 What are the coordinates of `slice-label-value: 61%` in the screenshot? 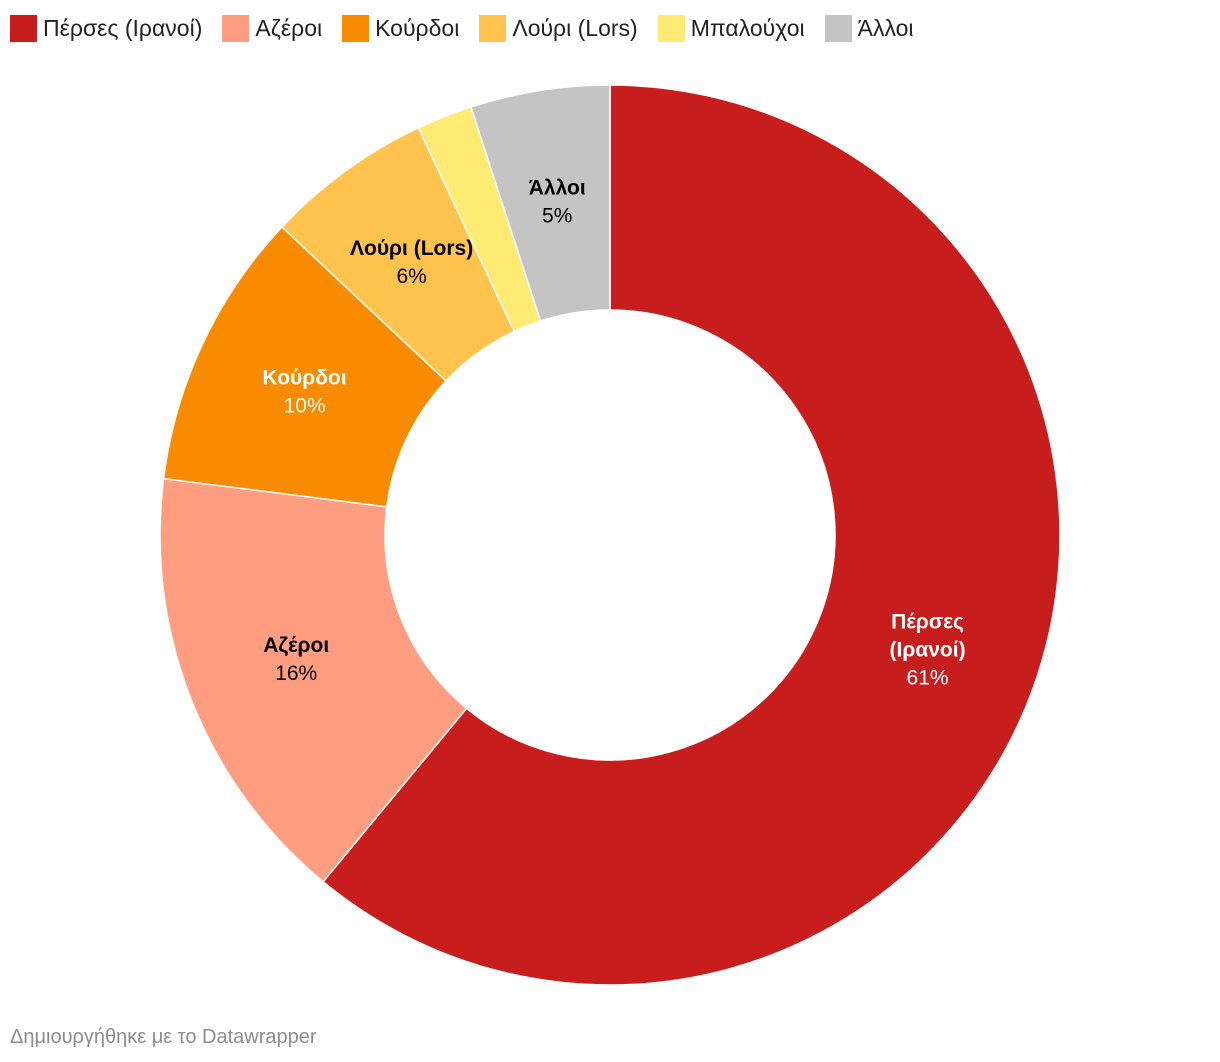 It's located at (928, 677).